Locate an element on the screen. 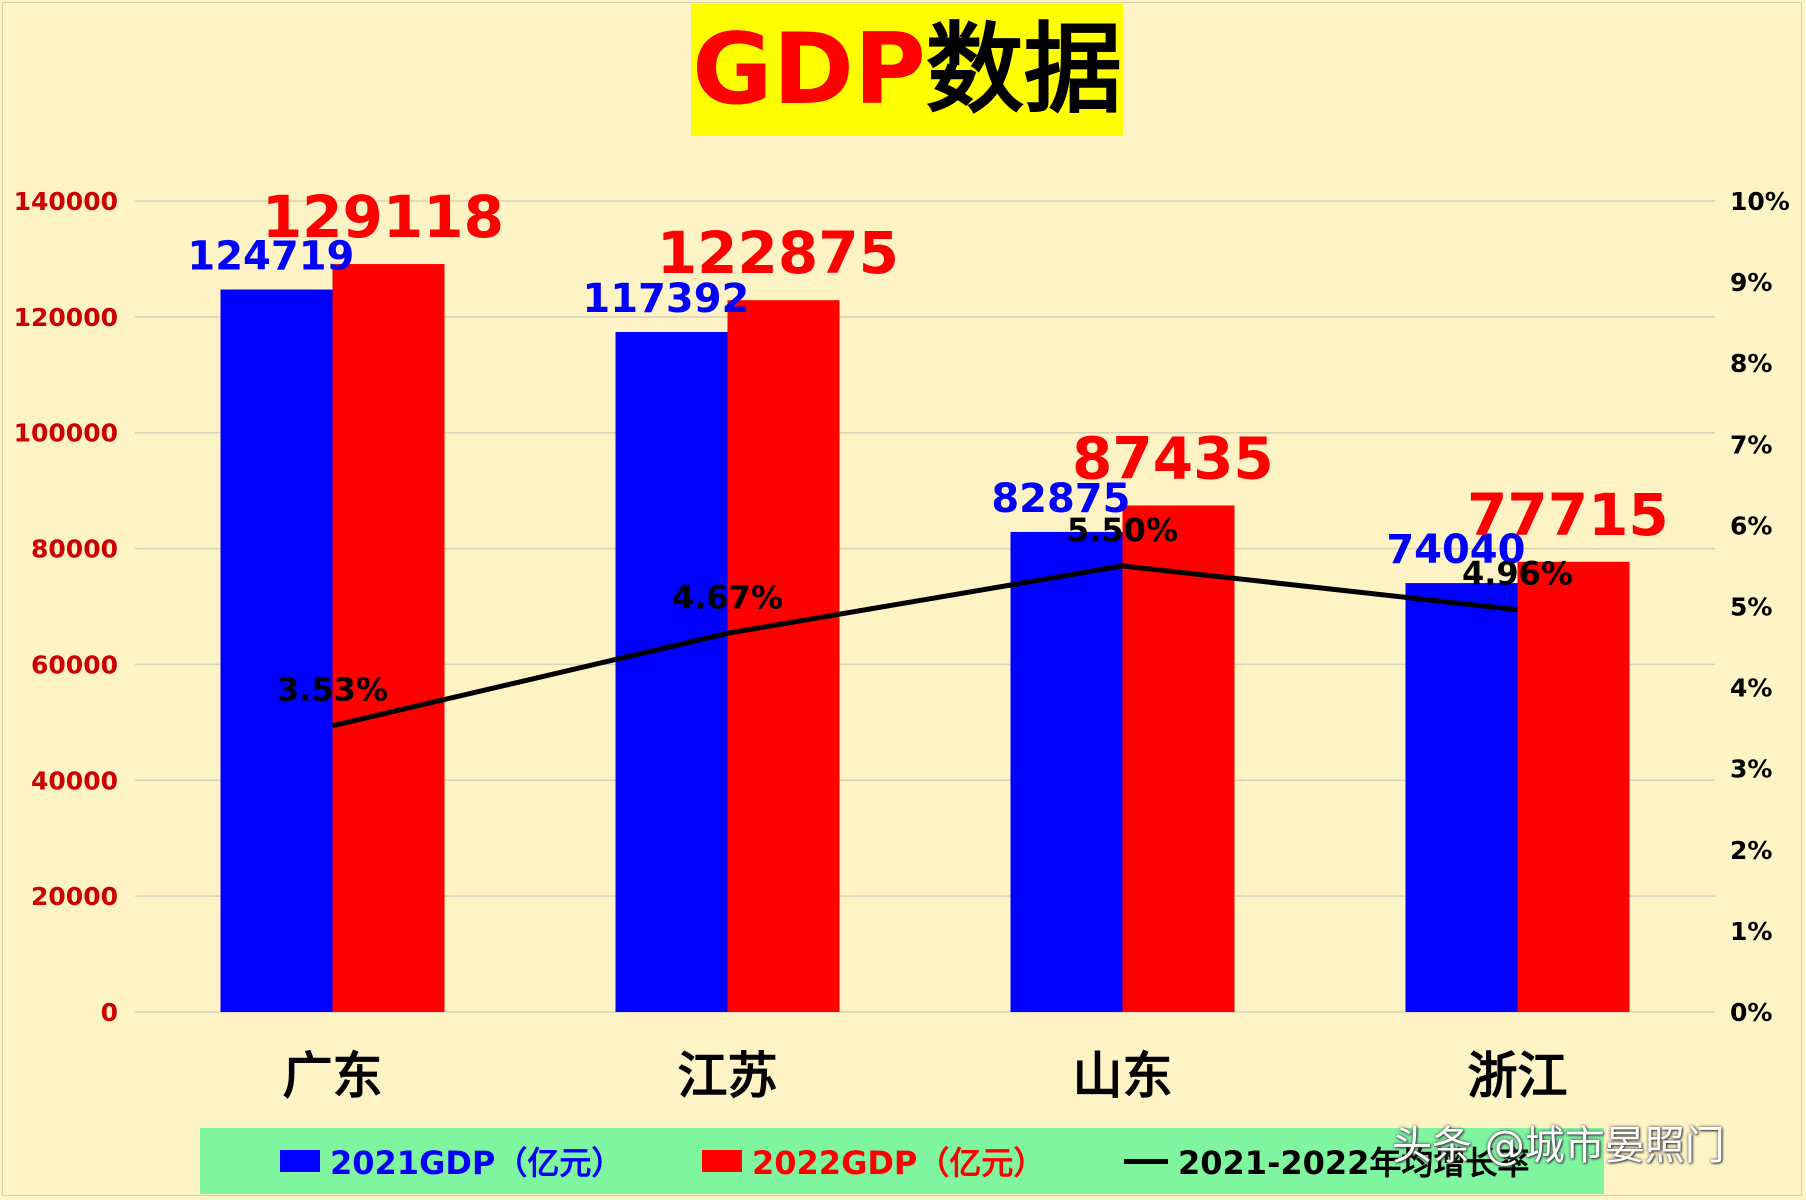 This screenshot has width=1806, height=1200. growth-line is located at coordinates (924, 646).